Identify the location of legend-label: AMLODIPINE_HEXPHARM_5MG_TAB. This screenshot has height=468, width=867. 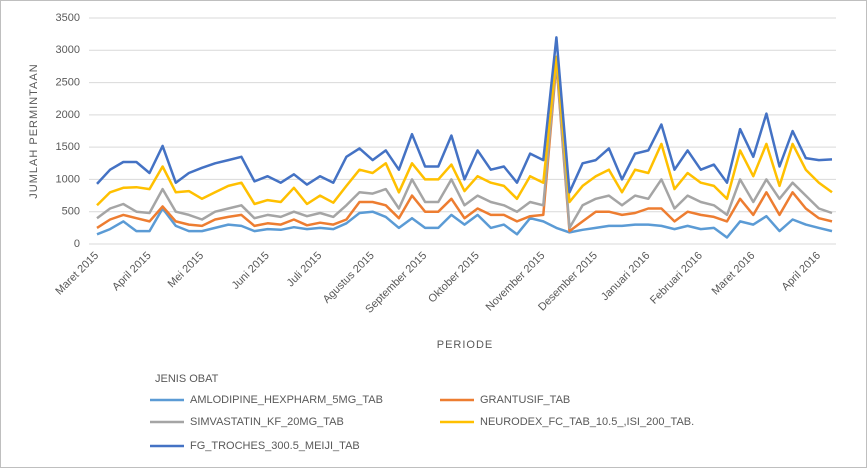
(286, 400).